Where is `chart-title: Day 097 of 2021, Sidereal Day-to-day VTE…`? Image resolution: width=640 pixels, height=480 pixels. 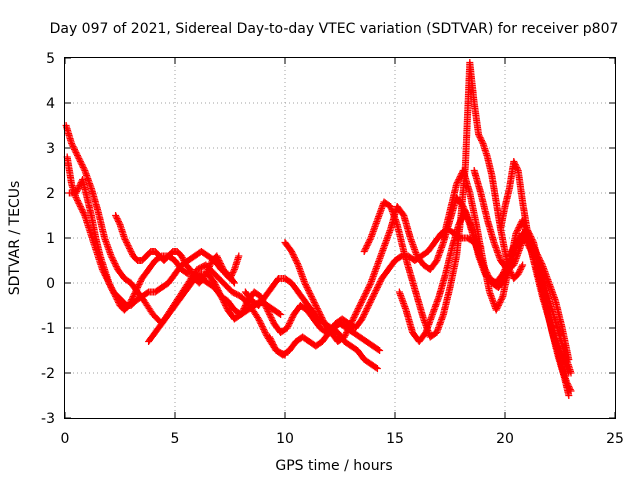 chart-title: Day 097 of 2021, Sidereal Day-to-day VTE… is located at coordinates (334, 29).